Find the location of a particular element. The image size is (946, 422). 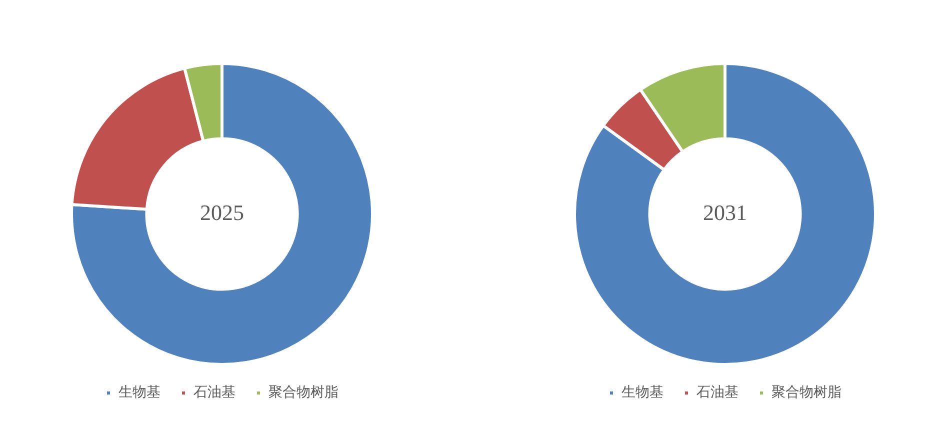

text: 2031 is located at coordinates (725, 212).